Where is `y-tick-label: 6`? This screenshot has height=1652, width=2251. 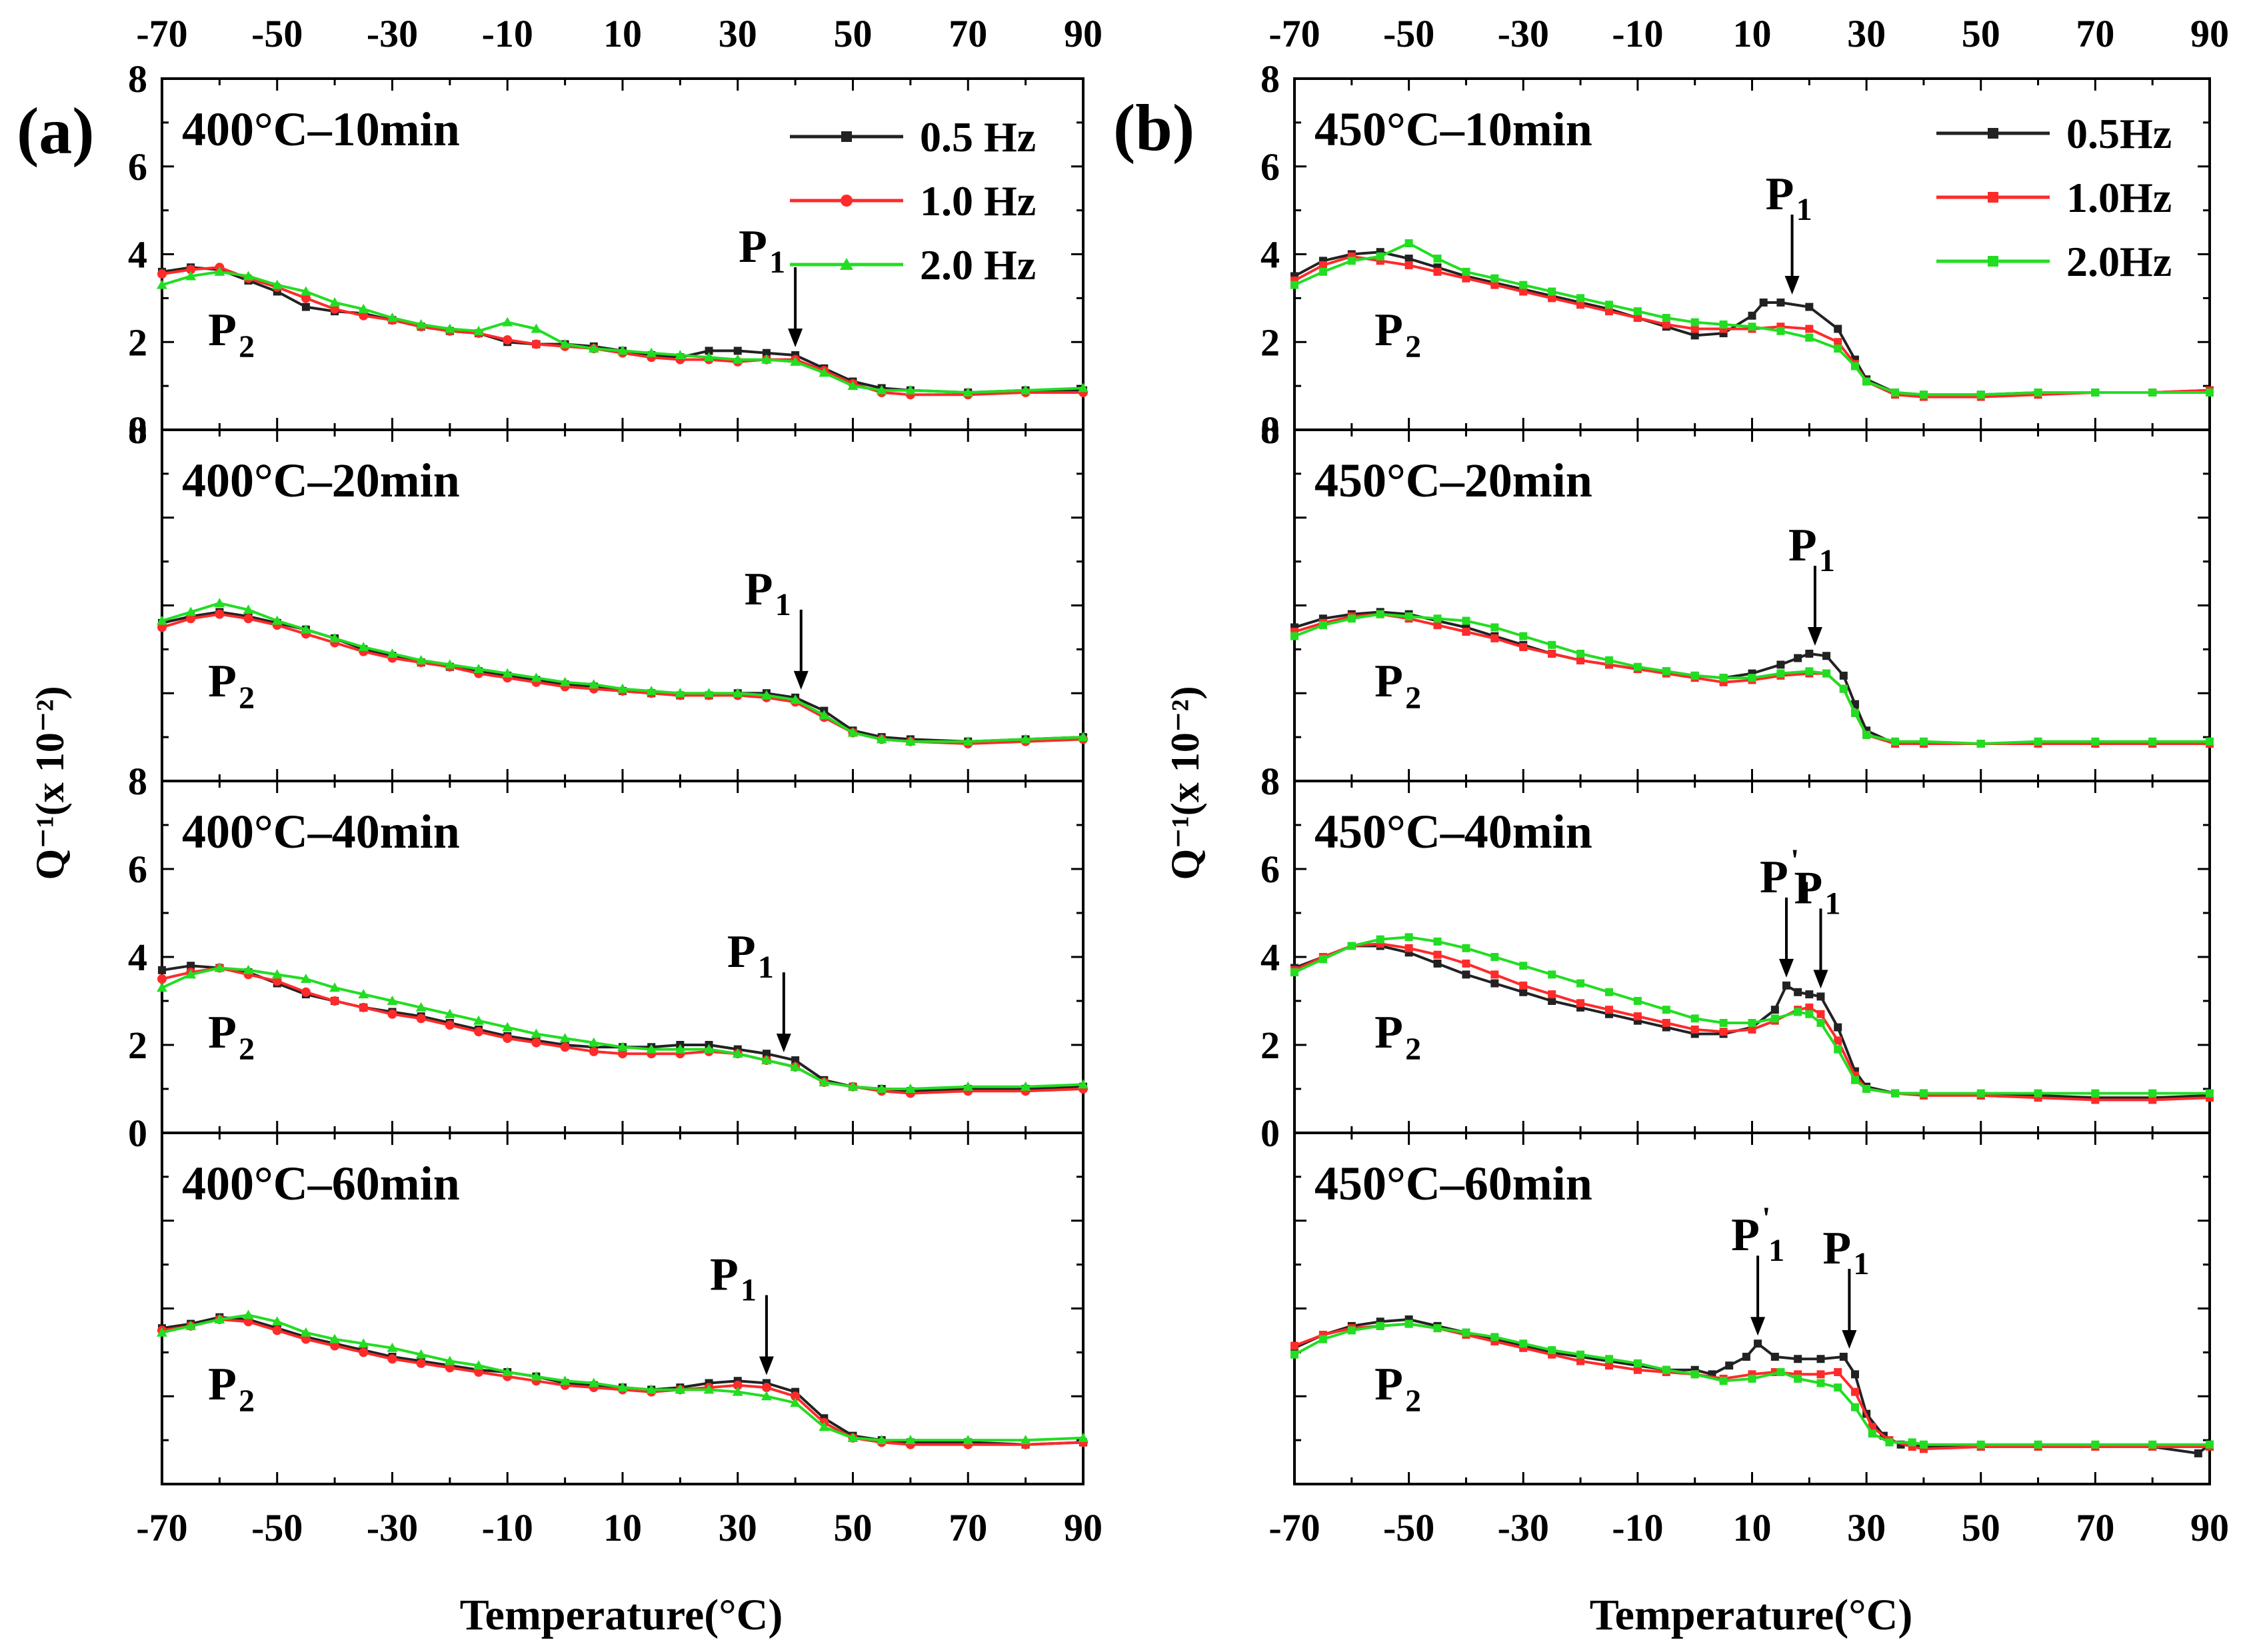 y-tick-label: 6 is located at coordinates (1270, 167).